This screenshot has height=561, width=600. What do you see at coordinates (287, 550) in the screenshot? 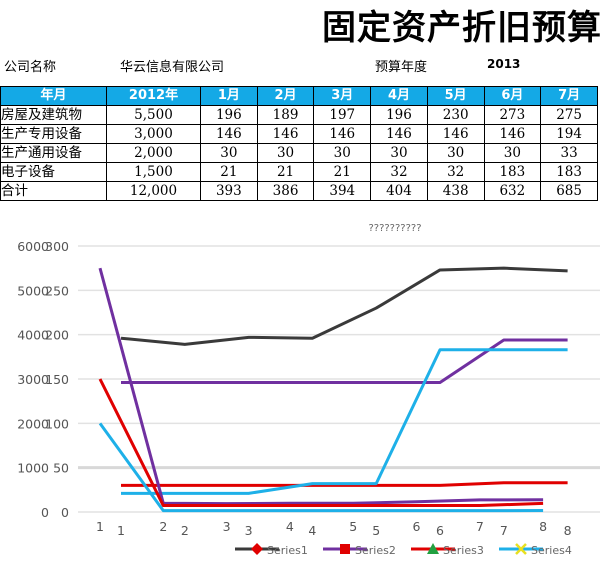
I see `legend-label: Series1` at bounding box center [287, 550].